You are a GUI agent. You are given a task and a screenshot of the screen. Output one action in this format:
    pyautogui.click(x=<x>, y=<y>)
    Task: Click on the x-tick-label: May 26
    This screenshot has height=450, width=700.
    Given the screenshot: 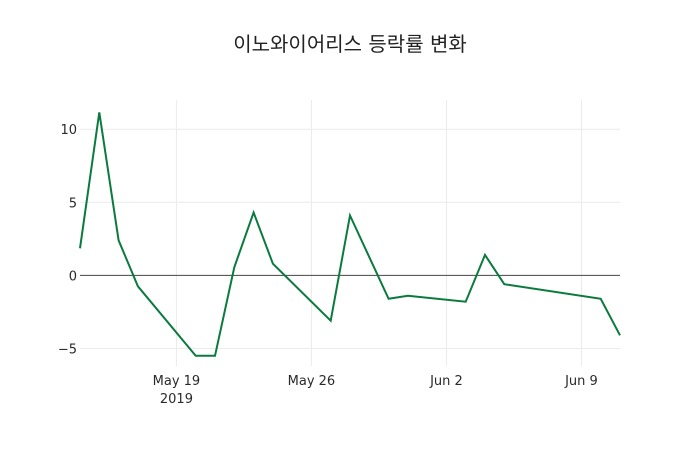 What is the action you would take?
    pyautogui.click(x=312, y=381)
    